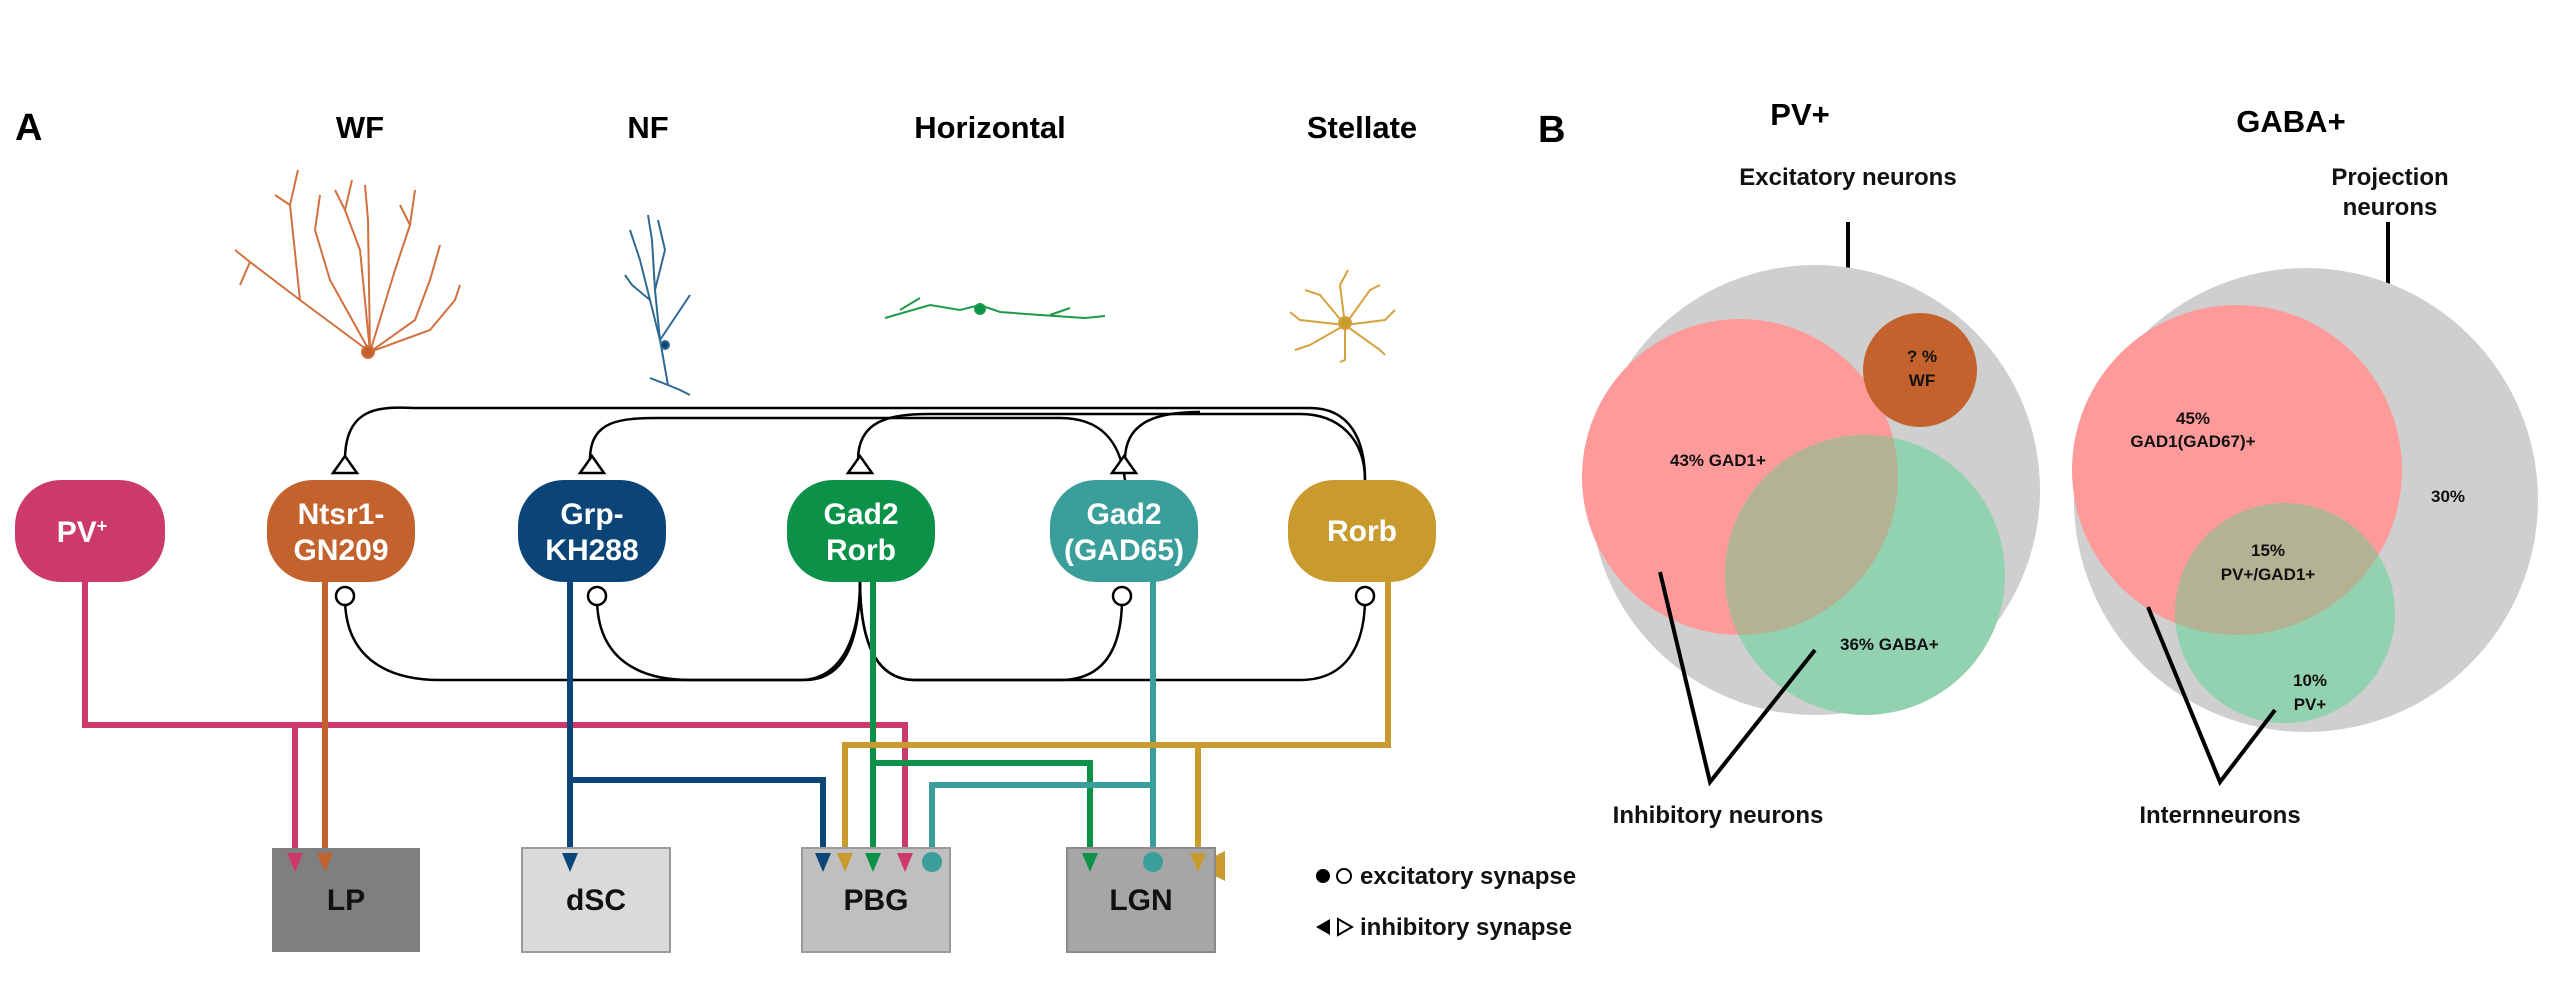  What do you see at coordinates (1041, 819) in the screenshot?
I see `wire-gad65-to-pbg` at bounding box center [1041, 819].